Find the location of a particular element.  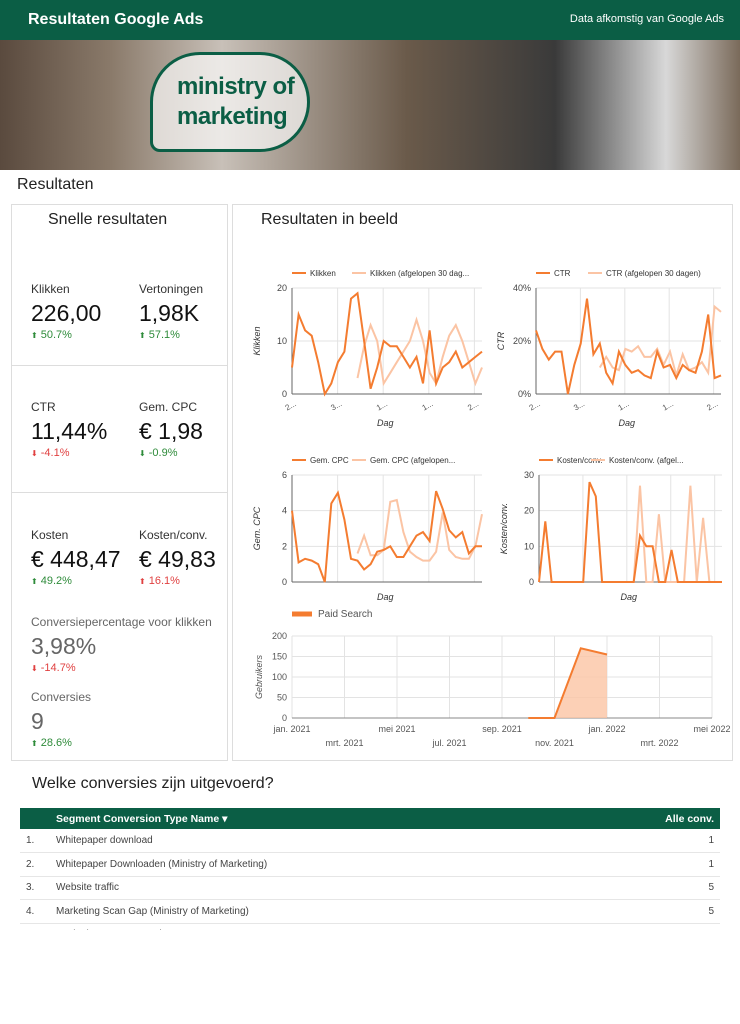

metric-value: 1,98K is located at coordinates (169, 313).